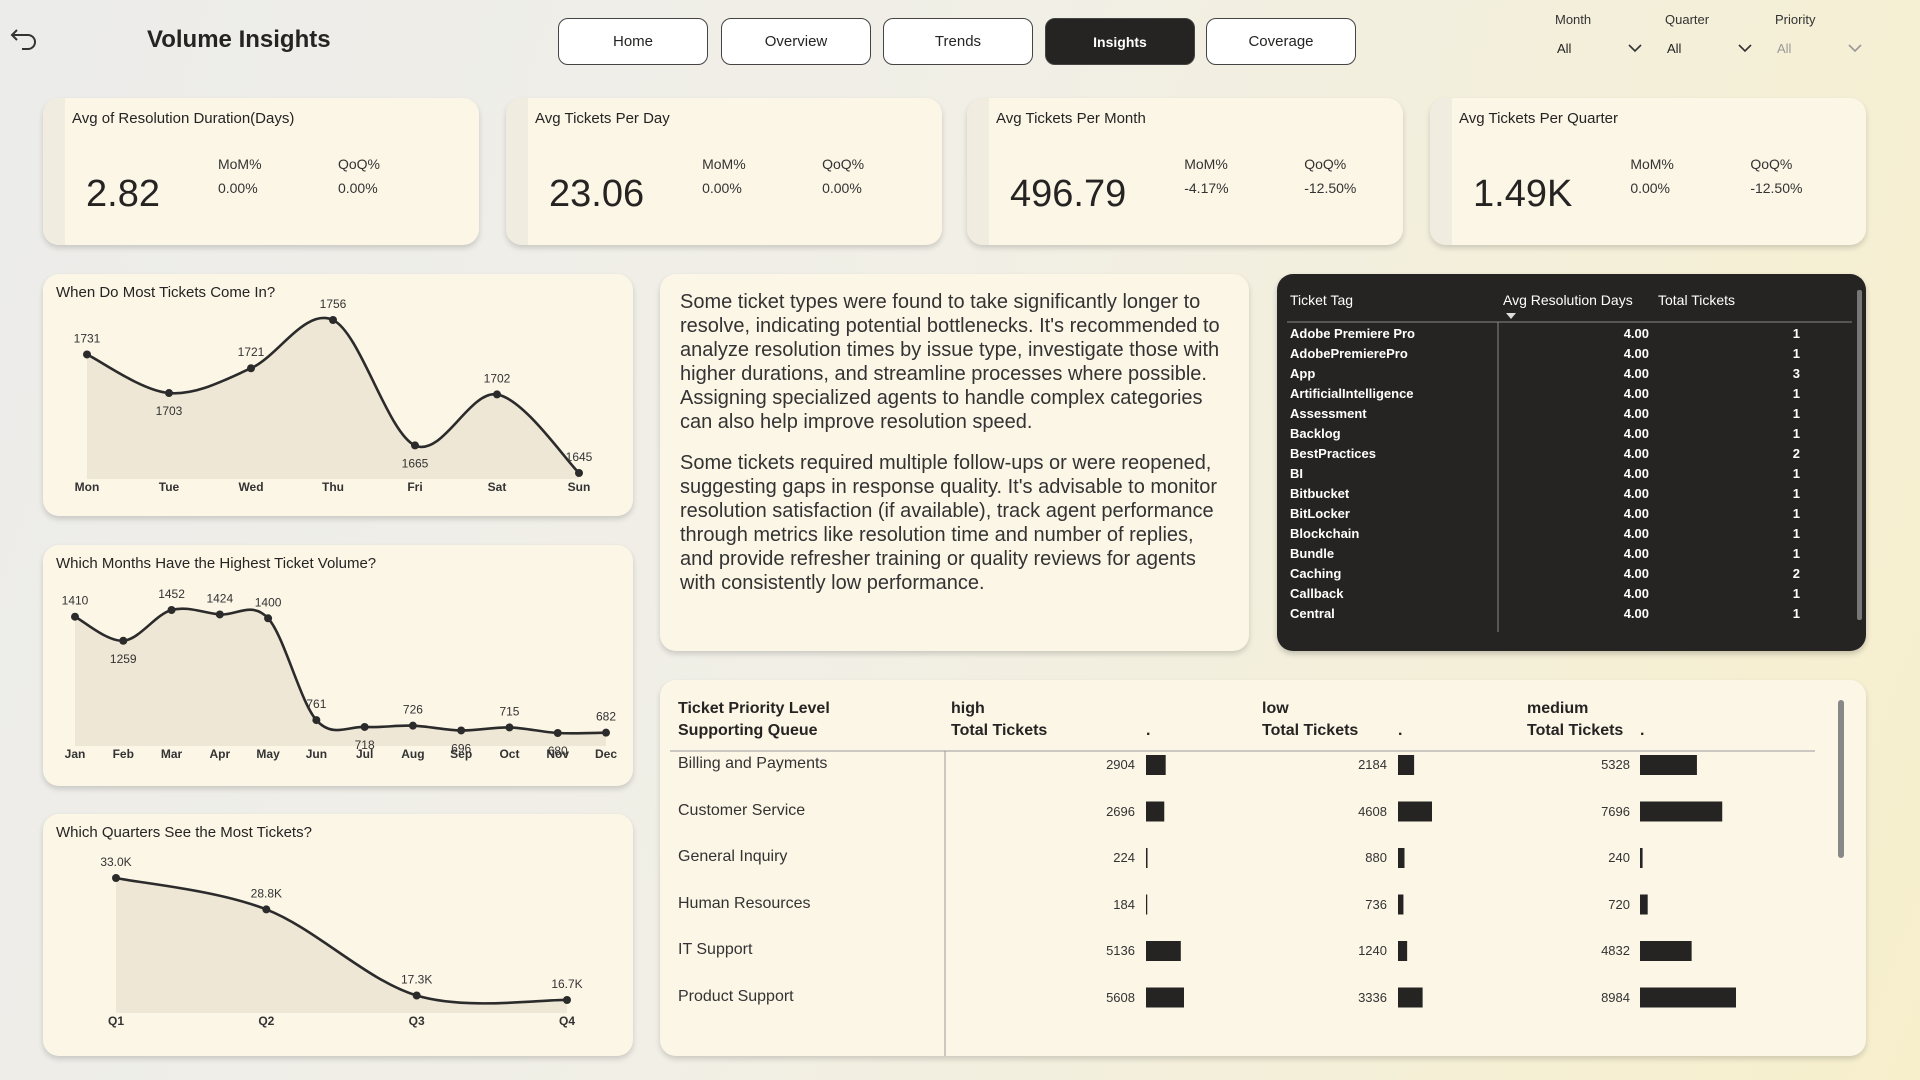 This screenshot has height=1080, width=1920. Describe the element at coordinates (753, 763) in the screenshot. I see `queue-name: Billing and Payments` at that location.